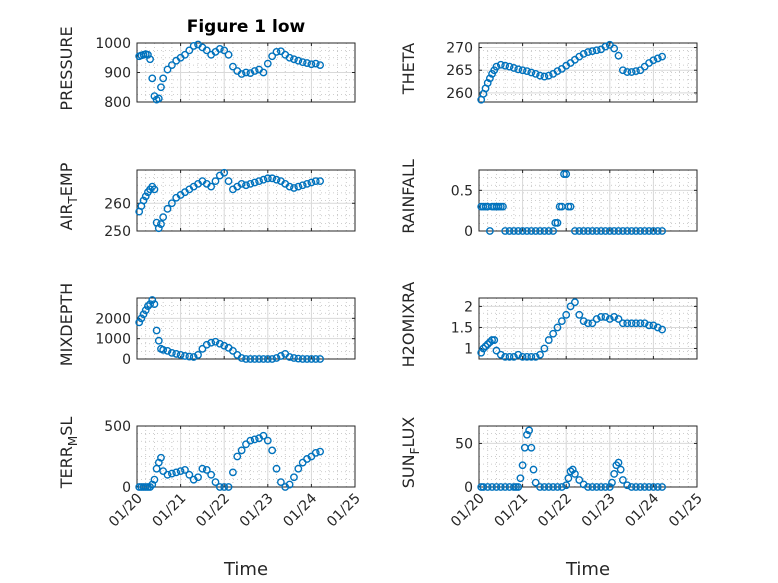 This screenshot has width=778, height=583. I want to click on subplot-4: 0 0.5 RAINFALL, so click(548, 199).